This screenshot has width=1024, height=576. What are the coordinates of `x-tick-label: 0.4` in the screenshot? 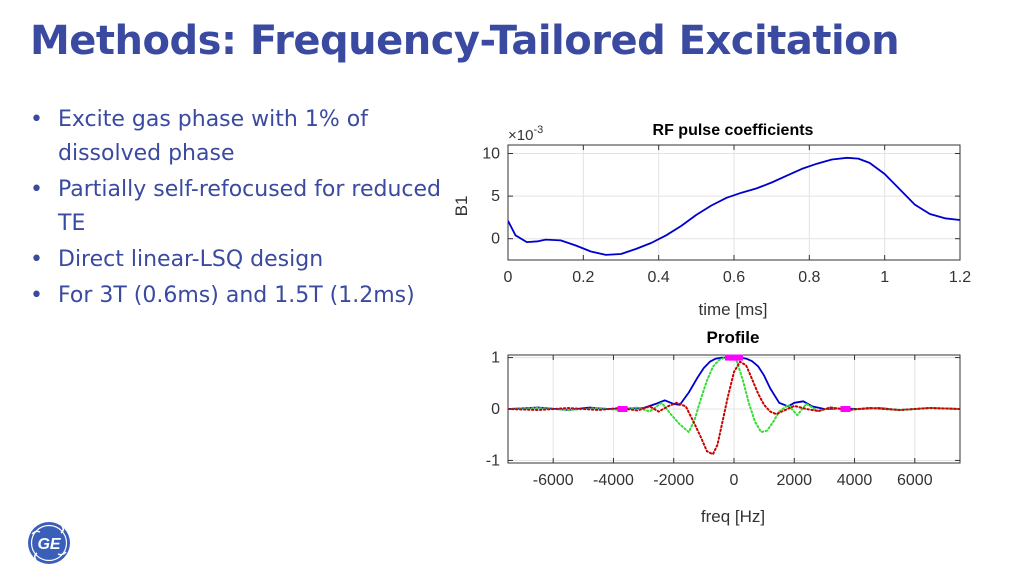 It's located at (659, 277).